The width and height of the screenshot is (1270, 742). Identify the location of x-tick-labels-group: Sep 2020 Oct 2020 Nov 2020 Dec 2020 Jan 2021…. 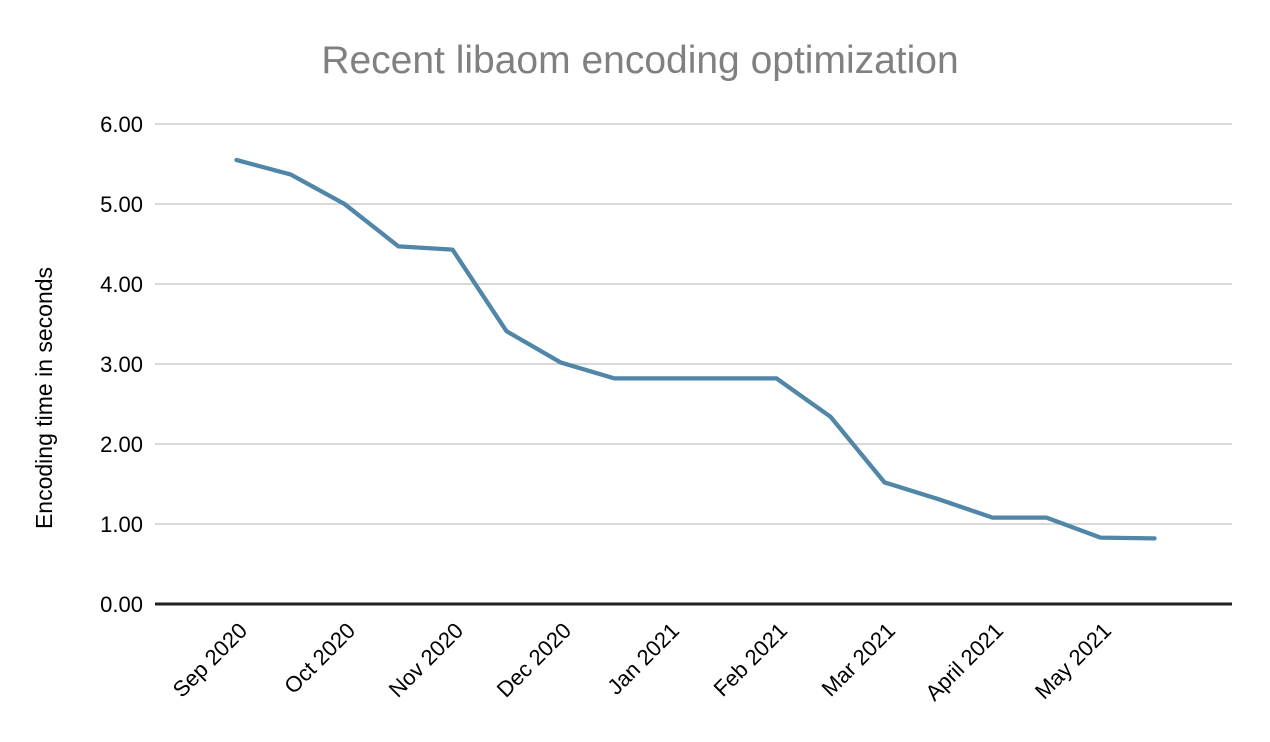
(642, 662).